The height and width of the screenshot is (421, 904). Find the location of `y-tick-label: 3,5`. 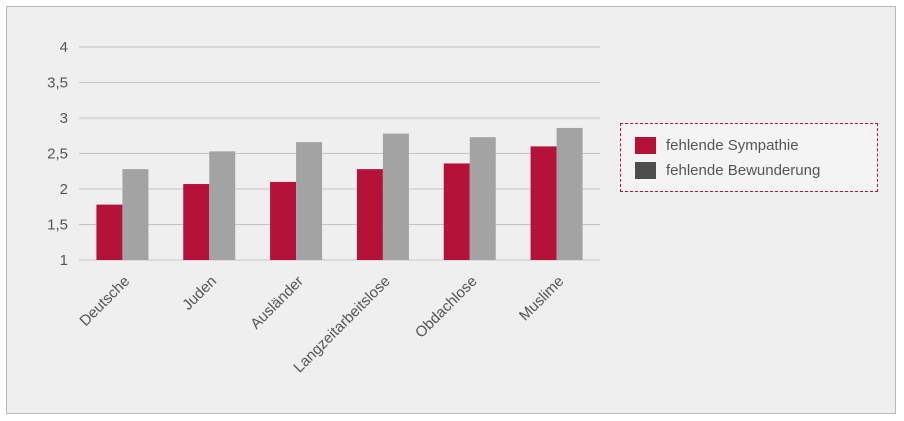

y-tick-label: 3,5 is located at coordinates (57, 83).